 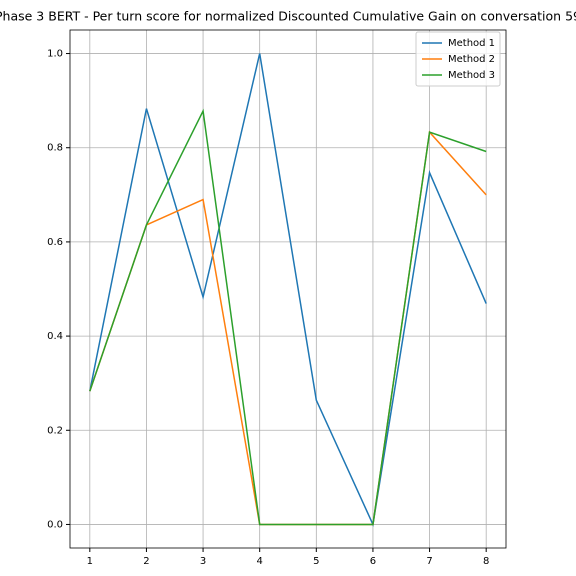 I want to click on y-tick-label: 0.6, so click(x=55, y=242).